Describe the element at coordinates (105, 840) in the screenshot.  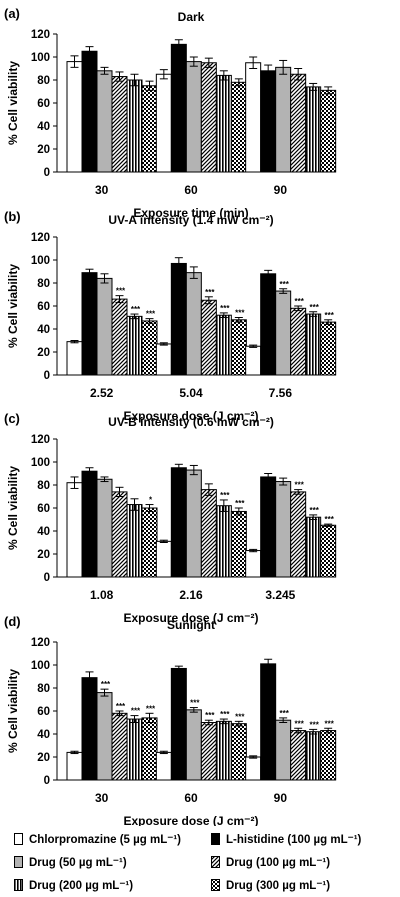
I see `legend-label: Chlorpromazine (5 µg mL⁻¹)` at that location.